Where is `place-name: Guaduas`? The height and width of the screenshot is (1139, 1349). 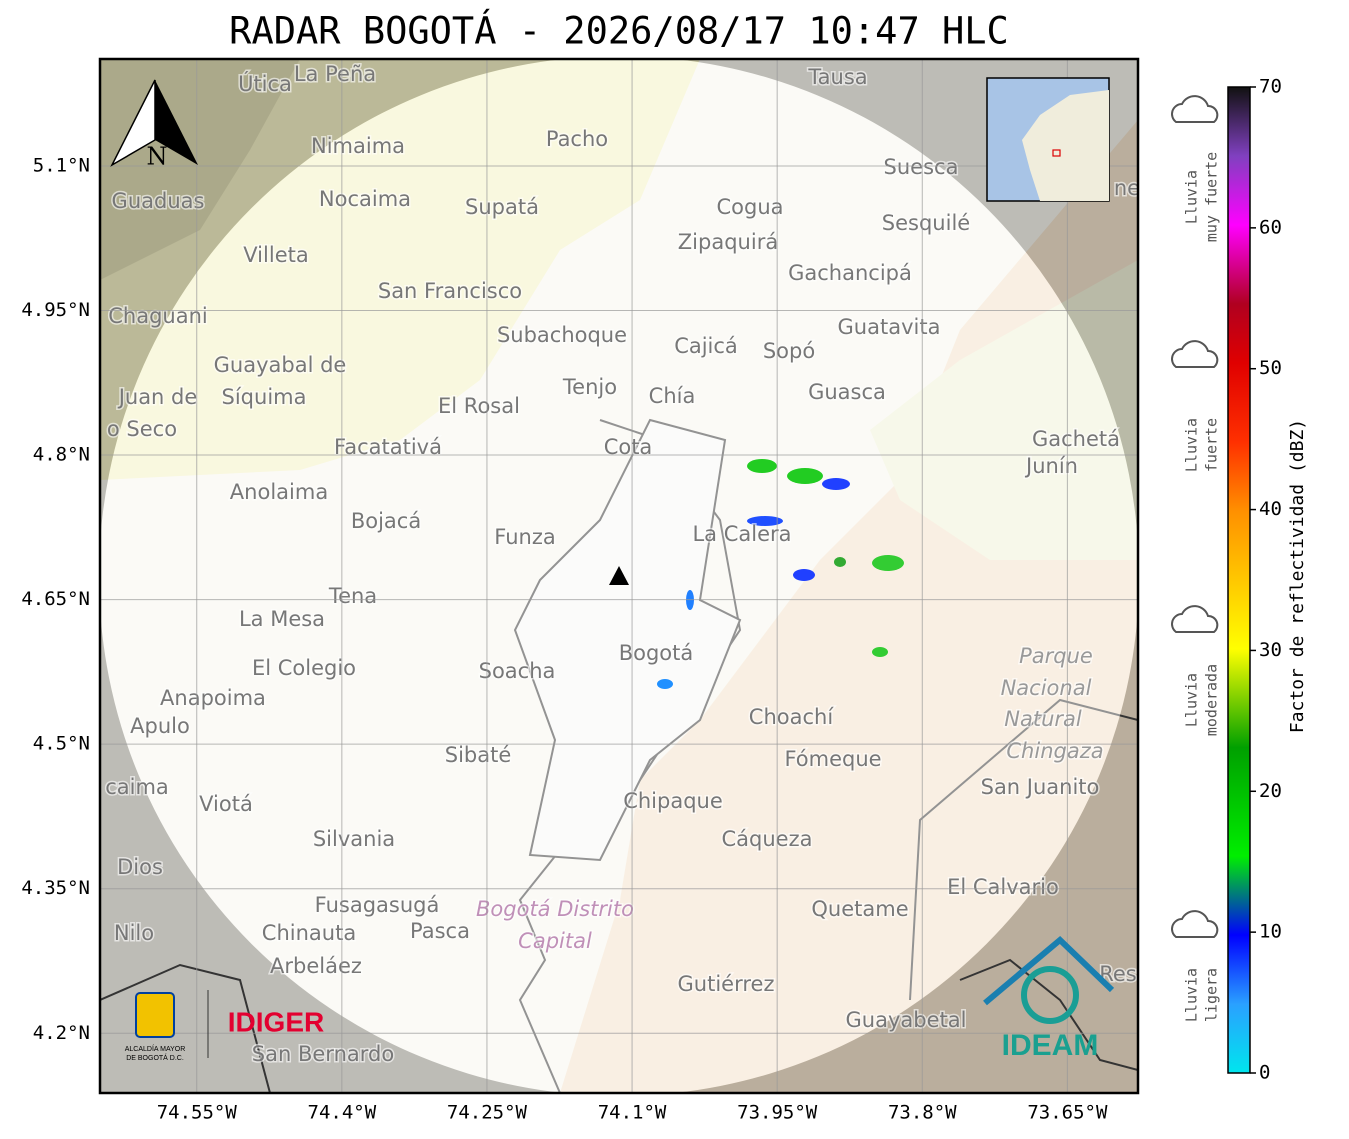
place-name: Guaduas is located at coordinates (158, 201).